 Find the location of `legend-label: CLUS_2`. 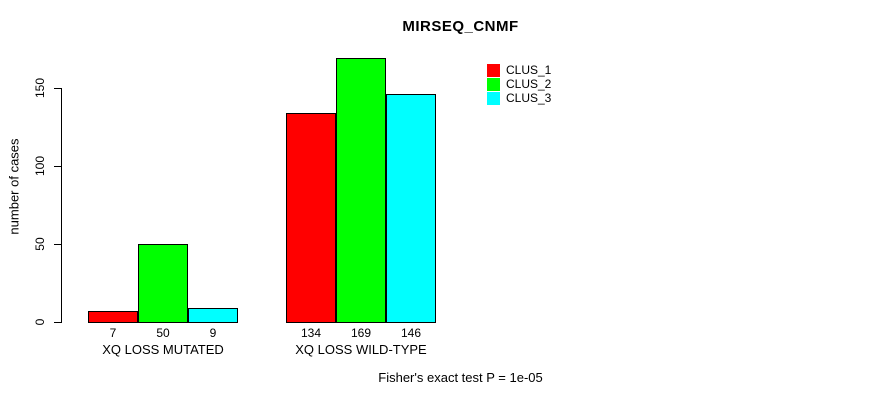

legend-label: CLUS_2 is located at coordinates (529, 84).